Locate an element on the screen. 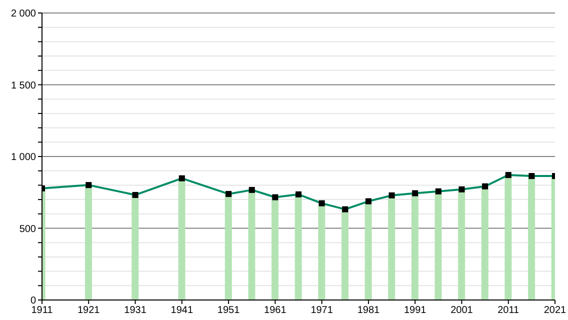  y-tick-label: 1 500 is located at coordinates (23, 86).